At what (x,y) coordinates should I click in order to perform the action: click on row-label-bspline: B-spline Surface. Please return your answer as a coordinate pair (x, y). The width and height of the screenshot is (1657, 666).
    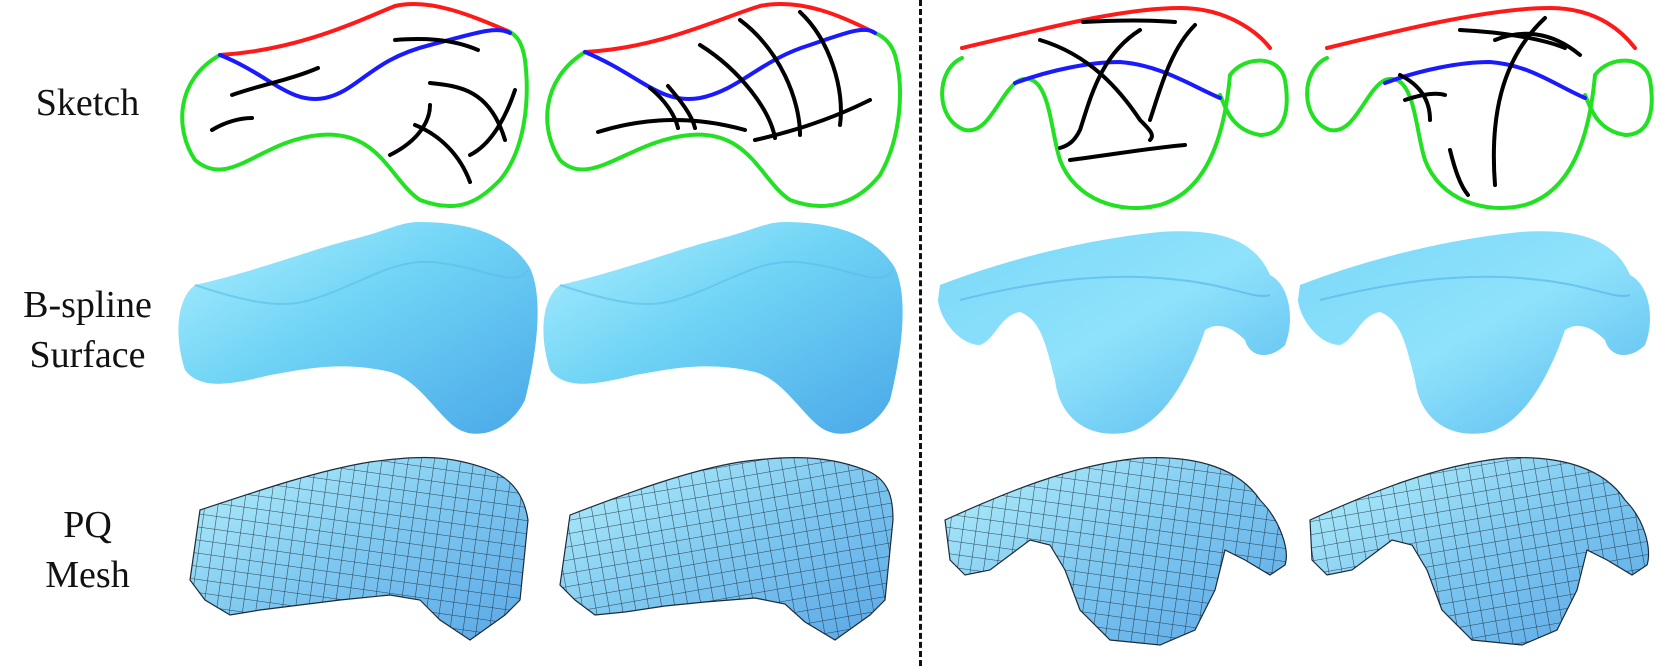
    Looking at the image, I should click on (87, 330).